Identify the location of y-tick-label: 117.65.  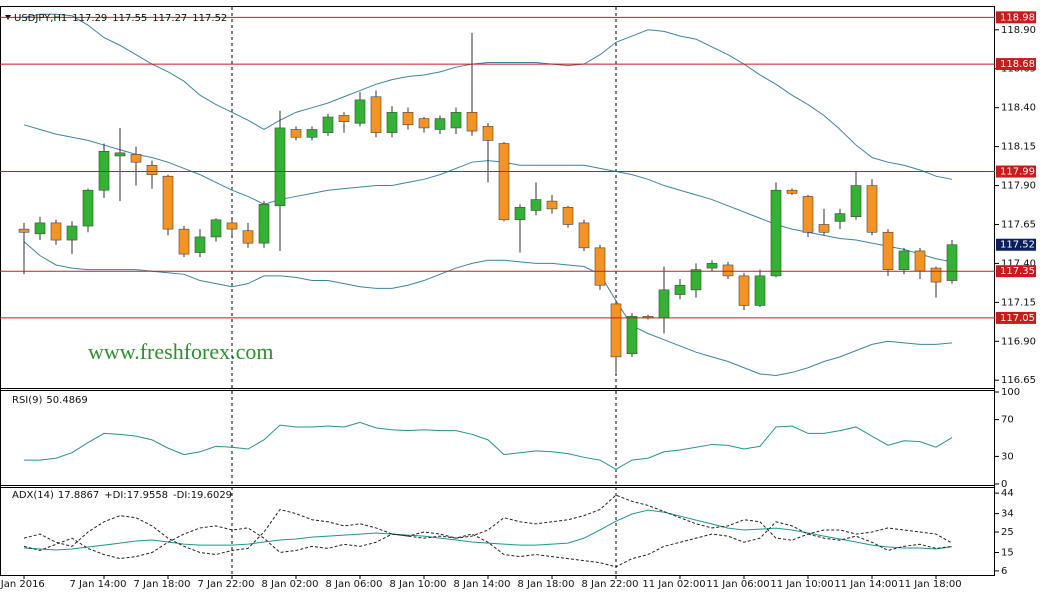
(1018, 224).